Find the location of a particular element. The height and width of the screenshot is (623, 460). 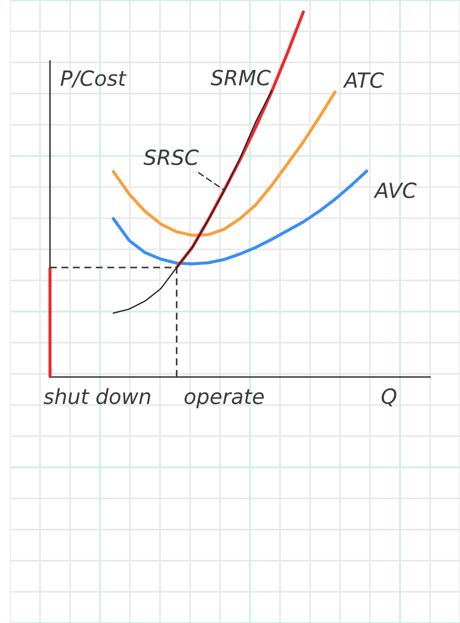

x-axis-title: Q is located at coordinates (389, 397).